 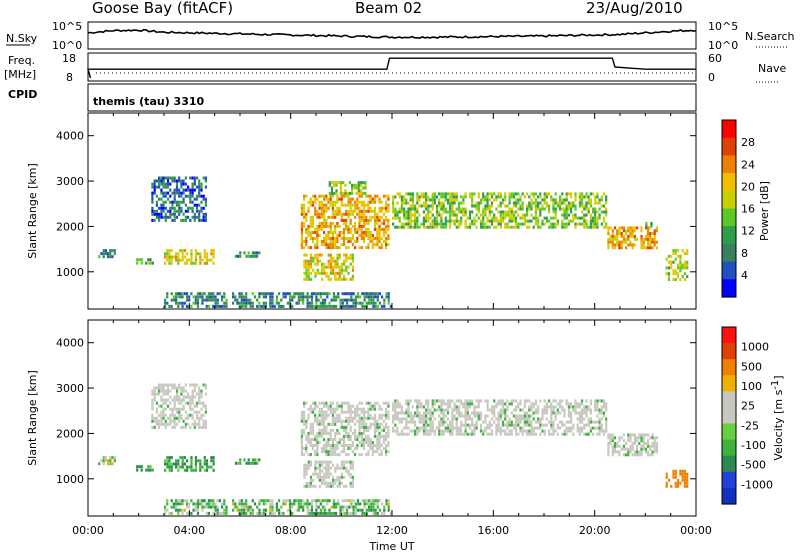 I want to click on freq-left-tick-bottom: 8, so click(x=69, y=77).